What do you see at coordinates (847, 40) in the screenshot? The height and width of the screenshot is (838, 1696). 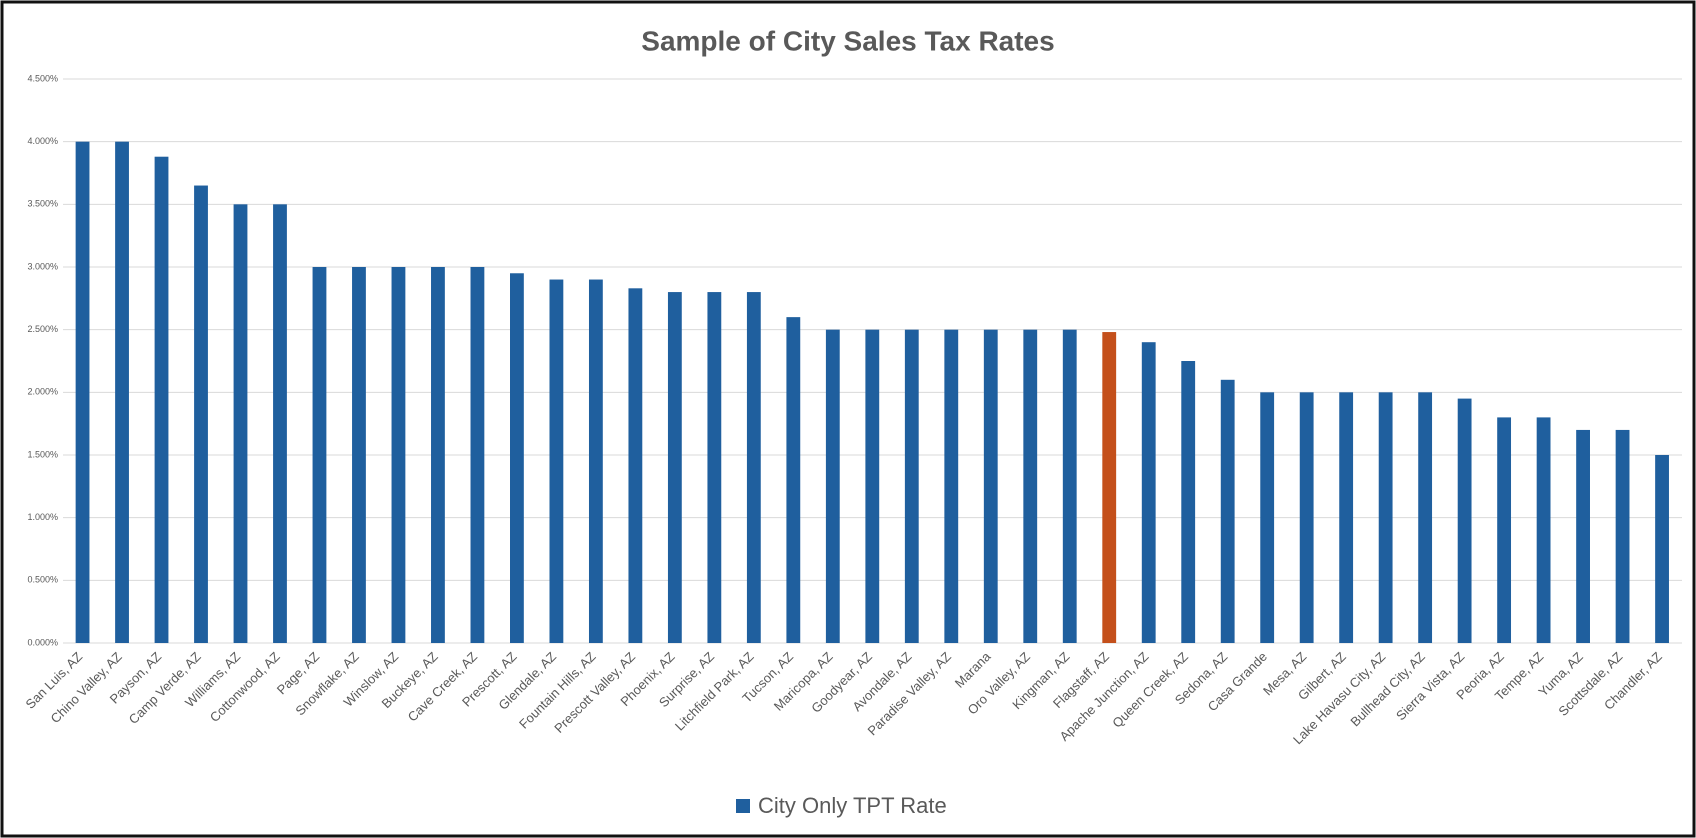 I see `chart-title: Sample of City Sales Tax Rates` at bounding box center [847, 40].